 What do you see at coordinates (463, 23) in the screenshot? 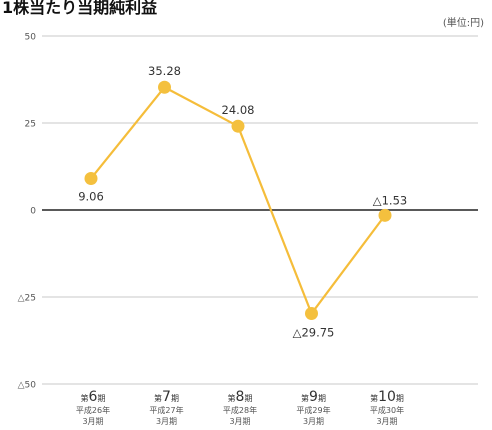
I see `unit-label: (単位:円)` at bounding box center [463, 23].